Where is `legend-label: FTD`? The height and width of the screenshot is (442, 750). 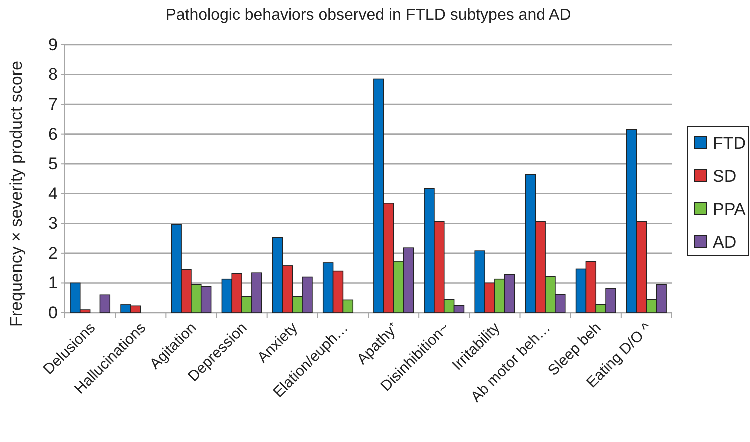
legend-label: FTD is located at coordinates (729, 143).